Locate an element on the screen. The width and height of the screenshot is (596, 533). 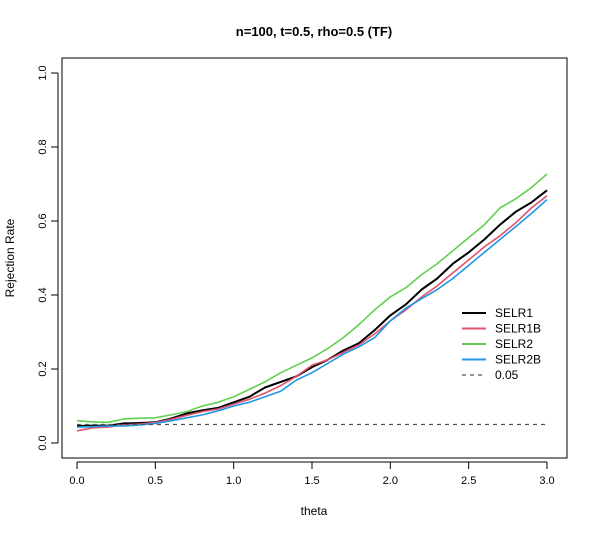
x-axis-label: theta is located at coordinates (314, 511).